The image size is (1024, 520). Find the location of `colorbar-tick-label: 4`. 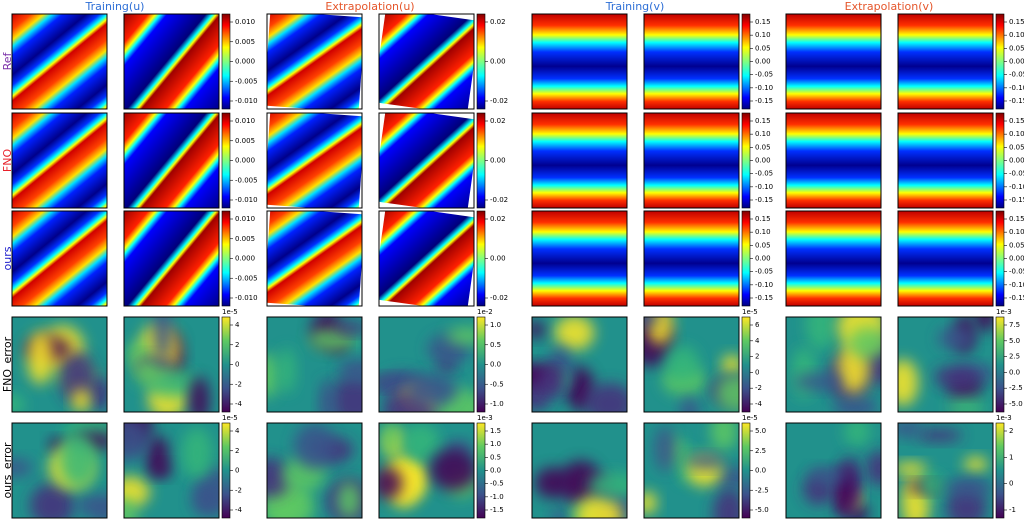

colorbar-tick-label: 4 is located at coordinates (237, 431).